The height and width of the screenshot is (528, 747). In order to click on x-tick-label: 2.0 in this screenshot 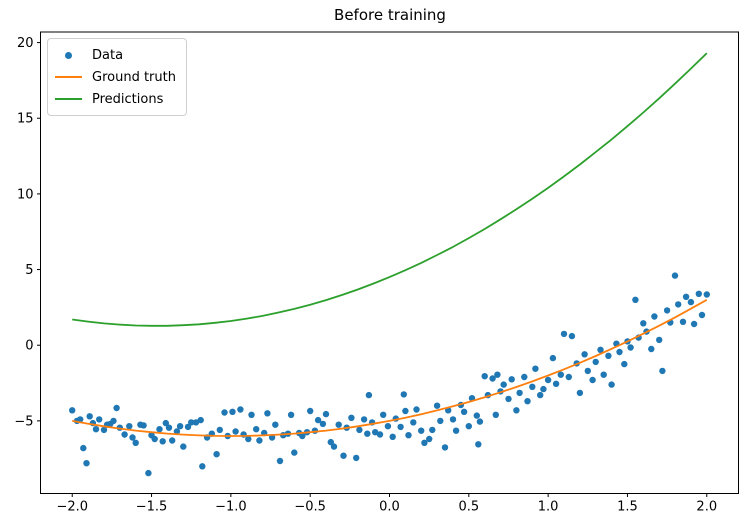, I will do `click(706, 507)`.